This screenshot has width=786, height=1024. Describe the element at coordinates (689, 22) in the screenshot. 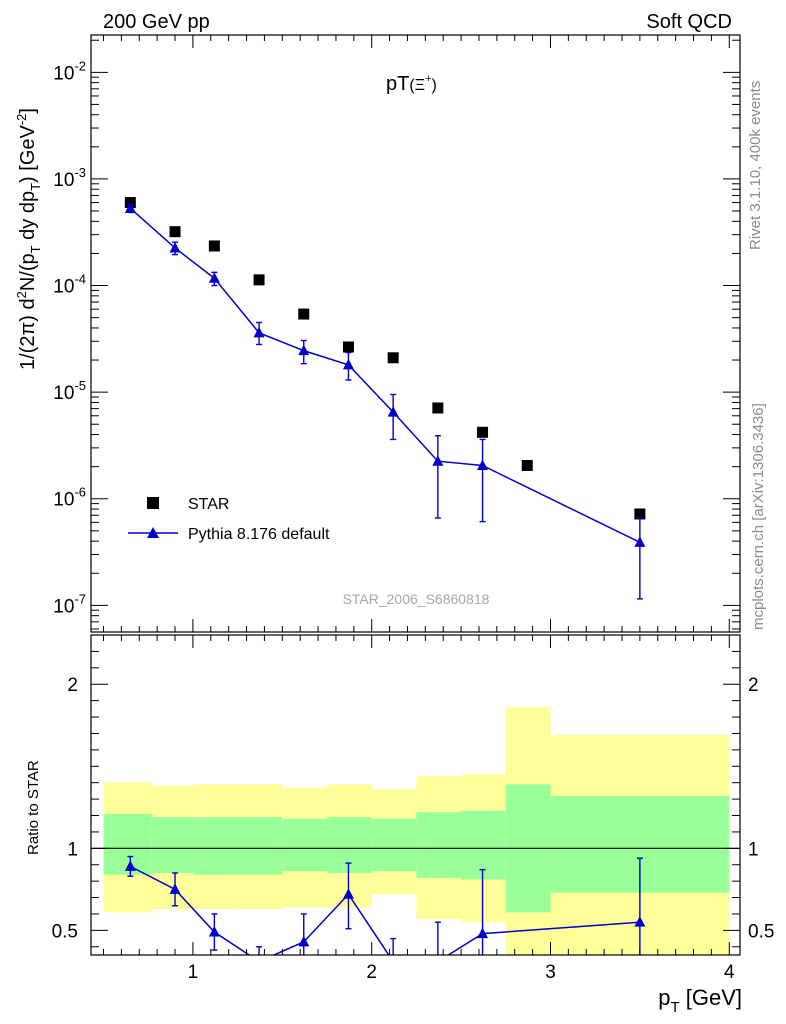

I see `category-label: Soft QCD` at that location.